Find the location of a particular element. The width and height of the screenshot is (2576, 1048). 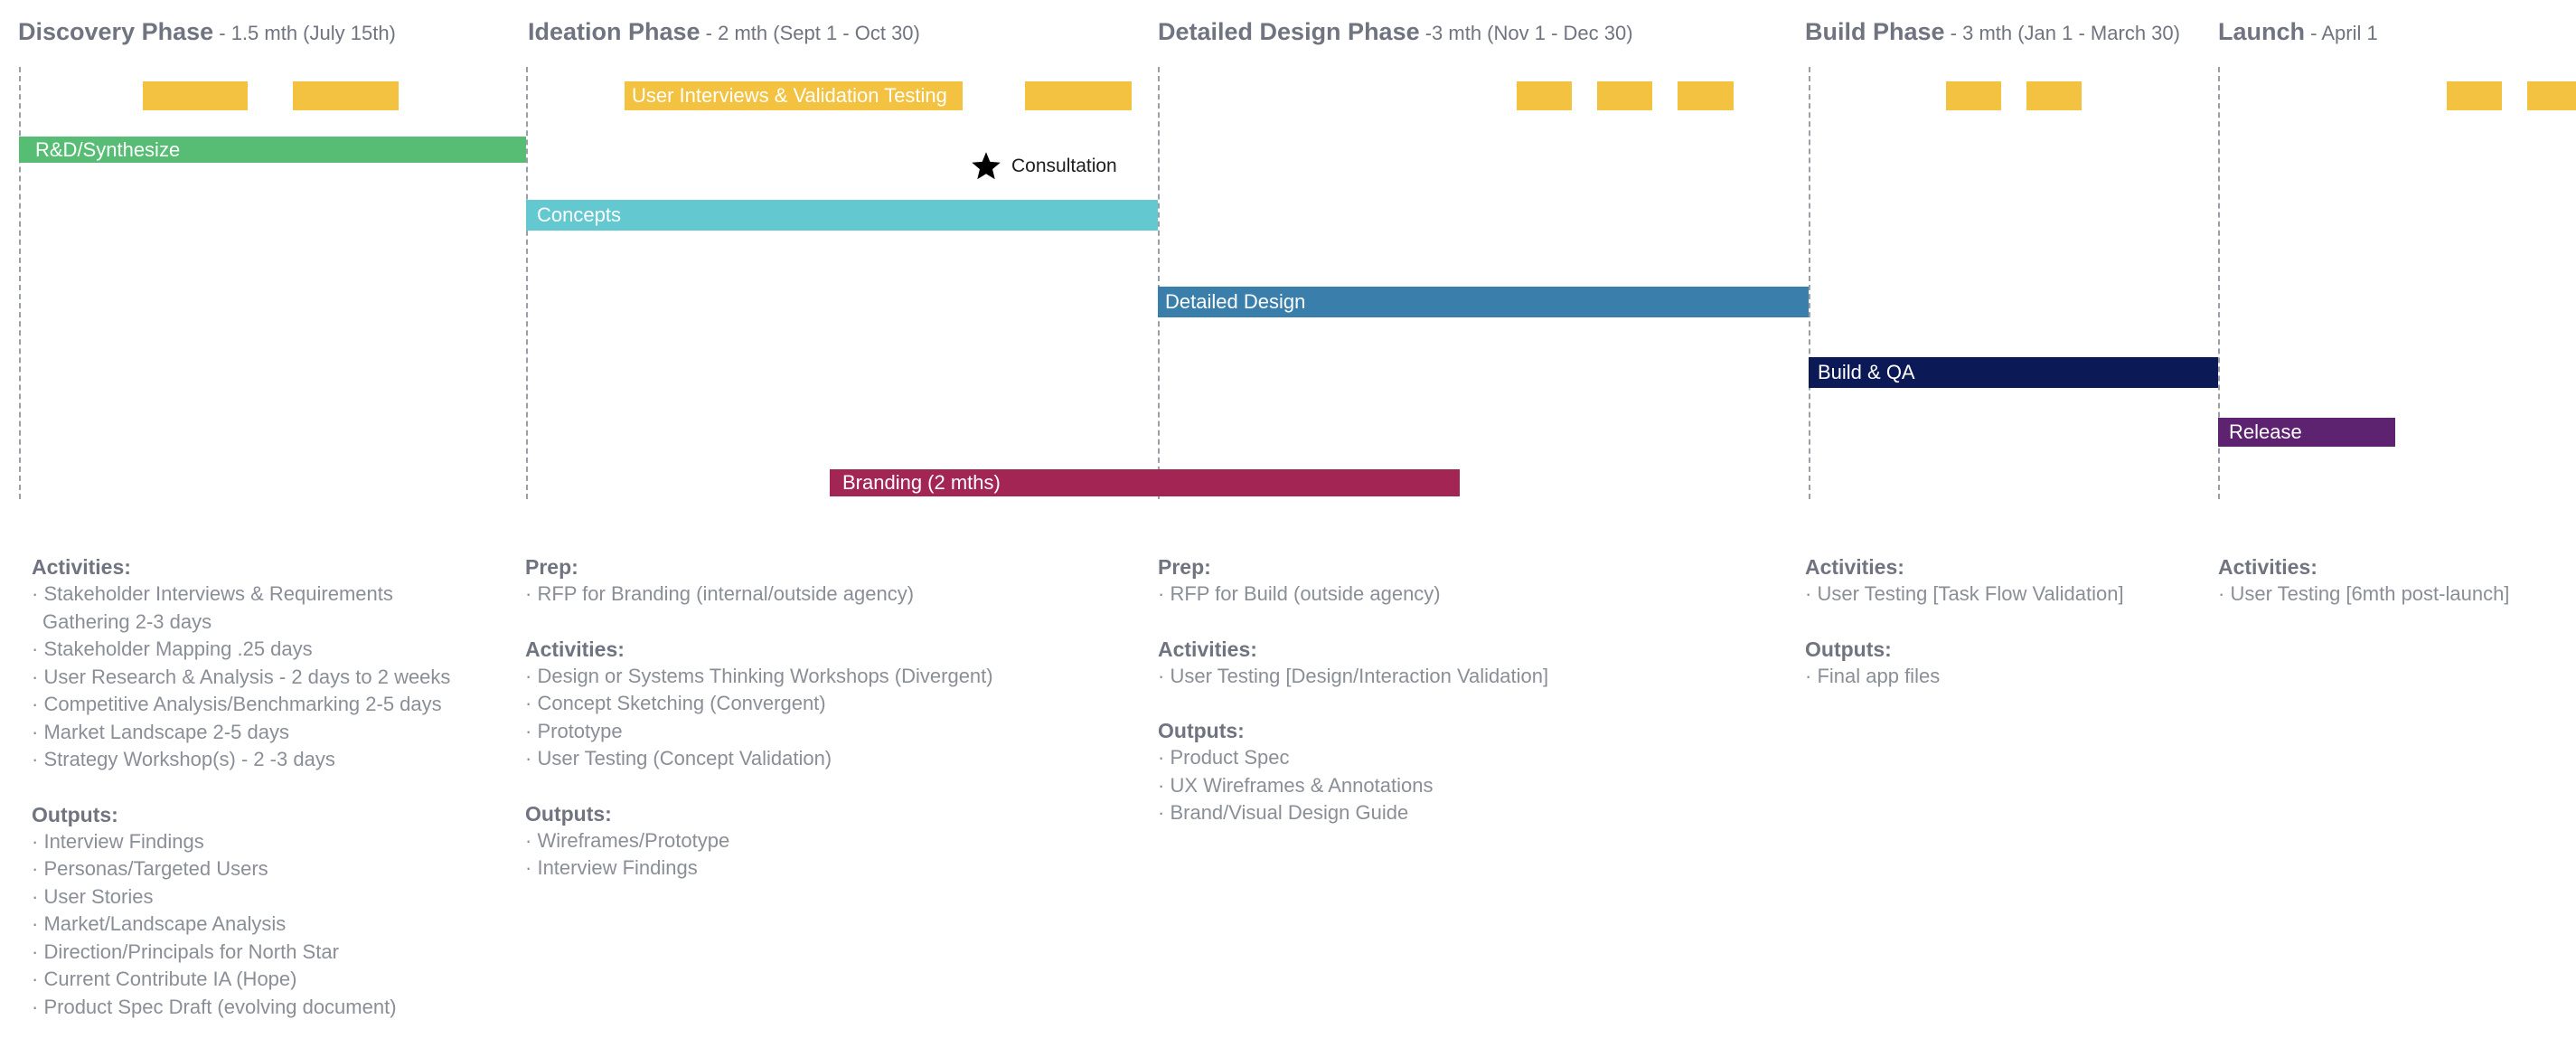

list-item: UX Wireframes & Annotations is located at coordinates (1465, 786).